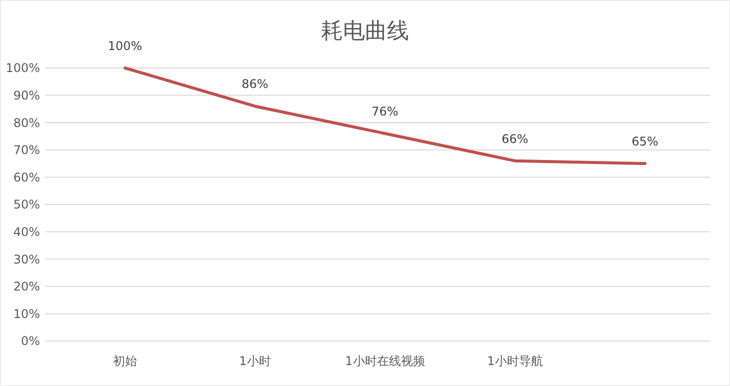 Image resolution: width=730 pixels, height=386 pixels. Describe the element at coordinates (26, 95) in the screenshot. I see `y-tick-label: 90%` at that location.